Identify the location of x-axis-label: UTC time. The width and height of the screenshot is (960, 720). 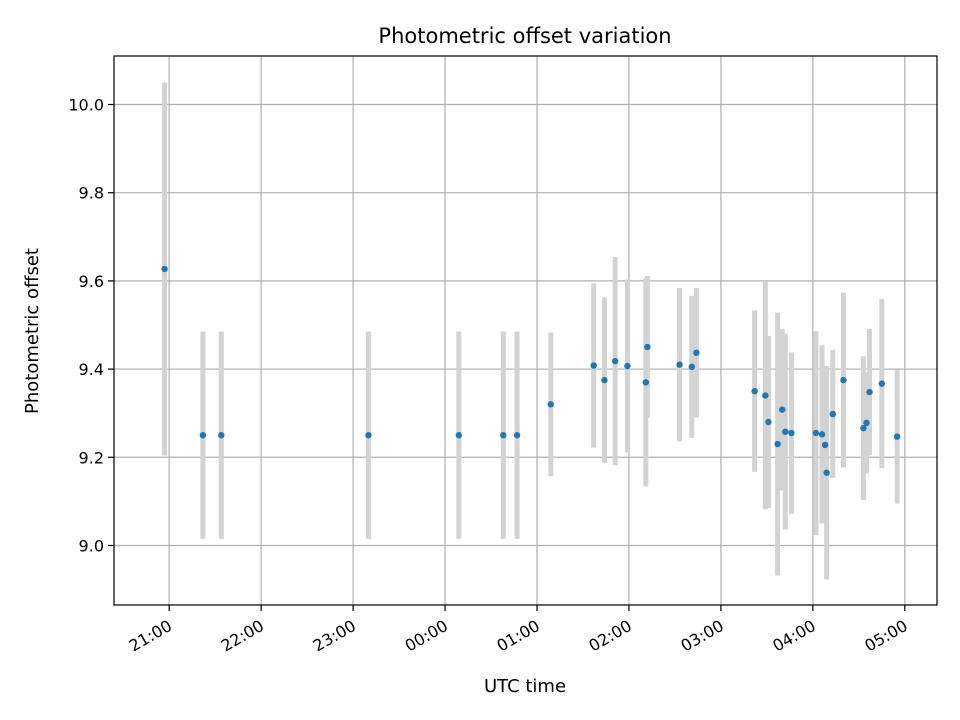
(525, 686).